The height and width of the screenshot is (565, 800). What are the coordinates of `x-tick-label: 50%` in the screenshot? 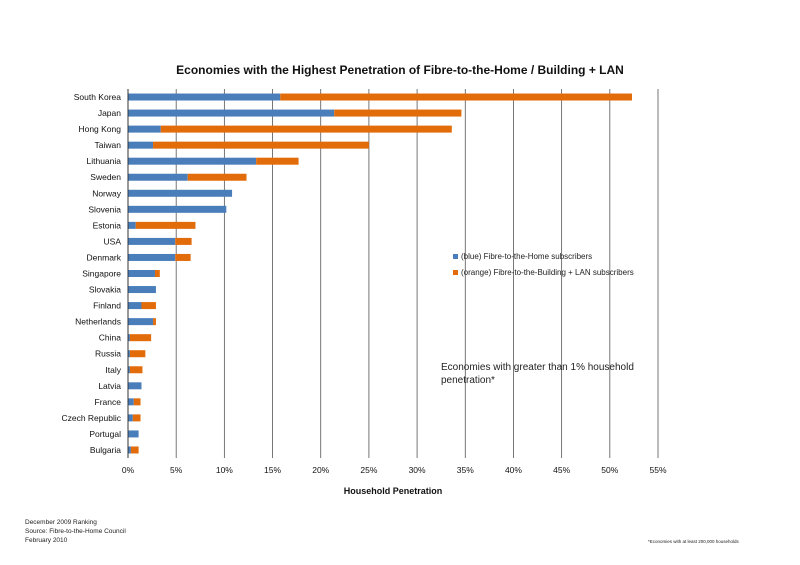 It's located at (609, 470).